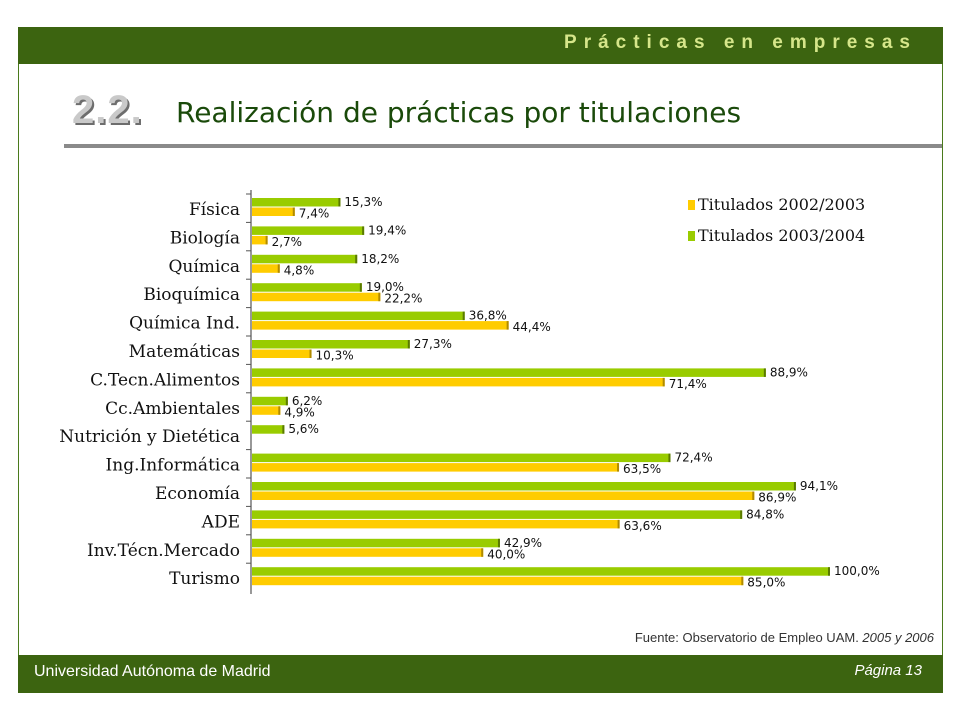 The image size is (960, 720). I want to click on header-banner-text: Prácticas en empresas, so click(740, 42).